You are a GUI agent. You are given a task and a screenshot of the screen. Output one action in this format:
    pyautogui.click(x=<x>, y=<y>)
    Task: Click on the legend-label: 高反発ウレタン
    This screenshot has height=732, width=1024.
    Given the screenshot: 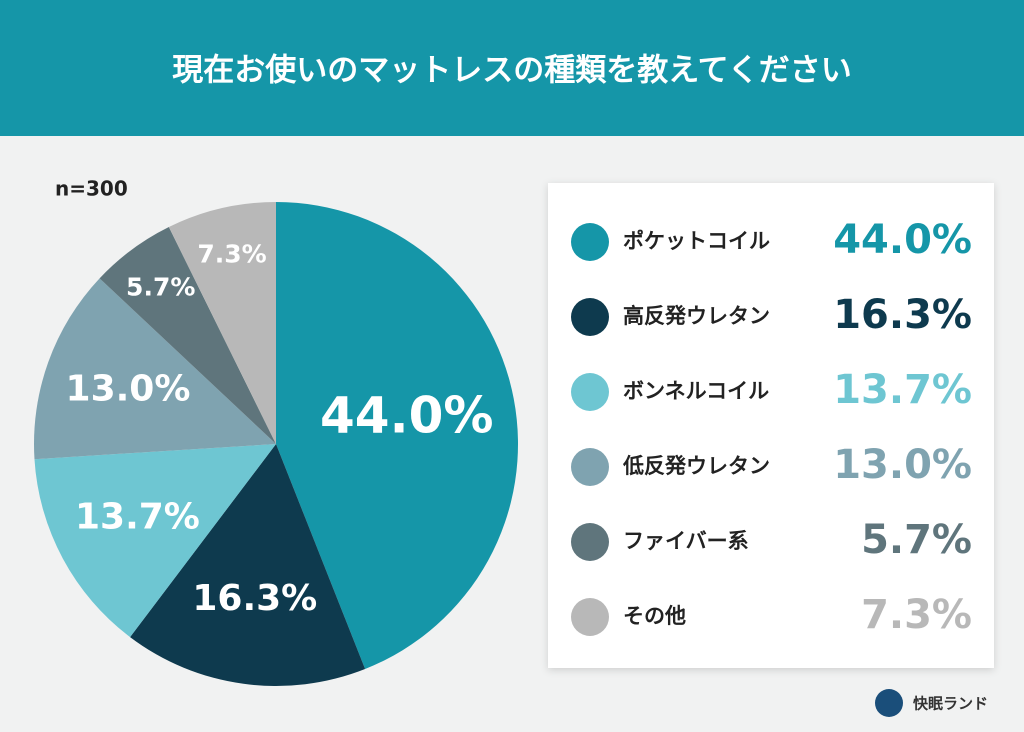 What is the action you would take?
    pyautogui.click(x=696, y=316)
    